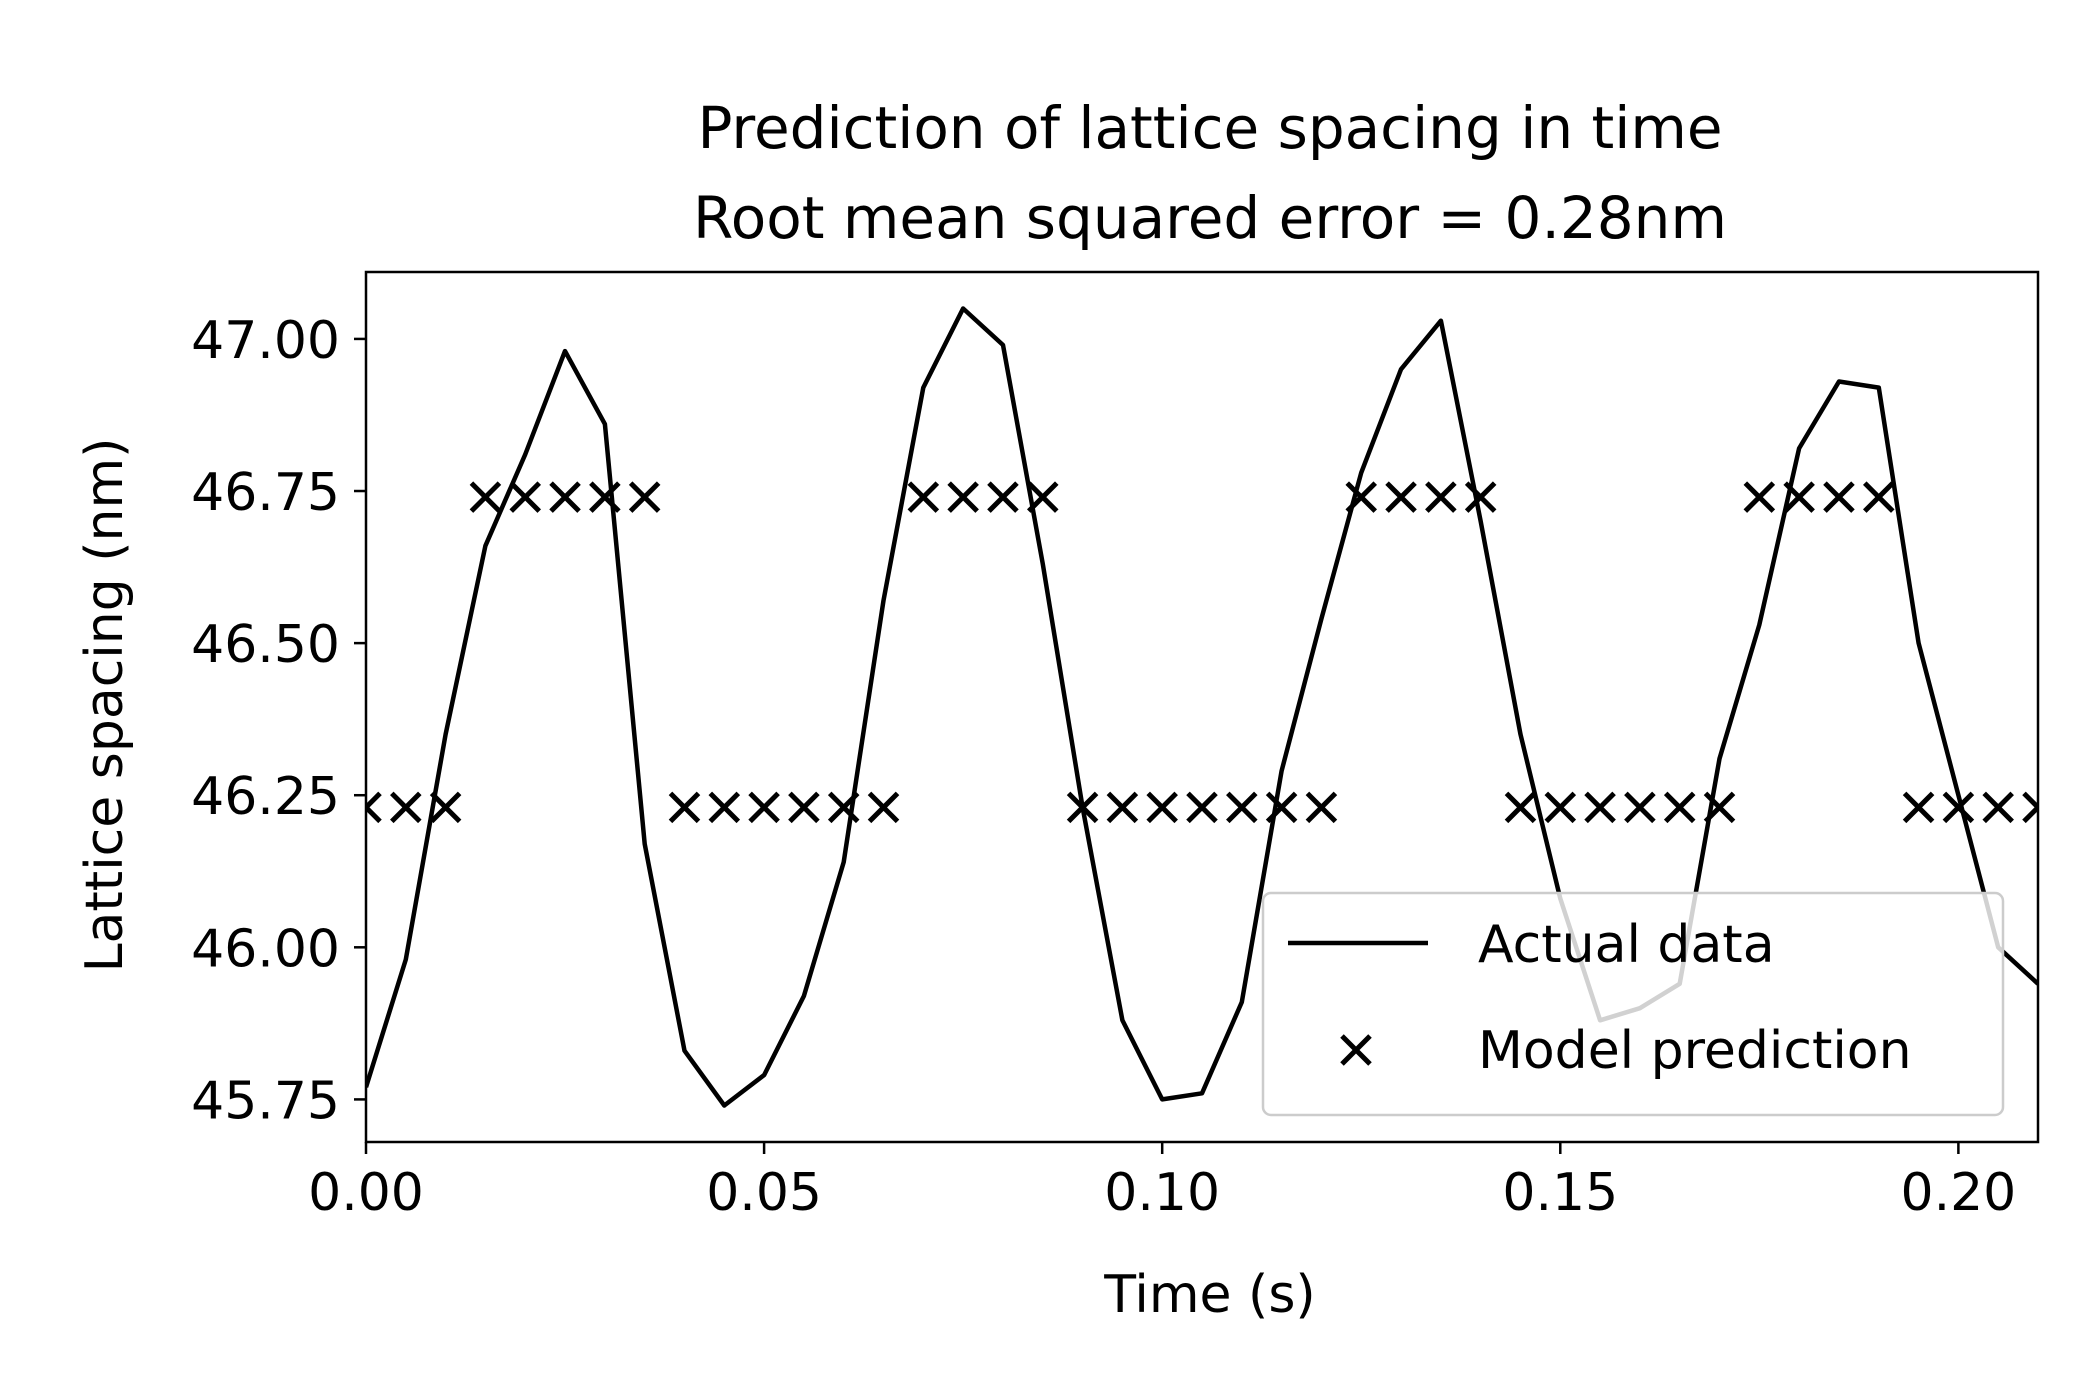 This screenshot has width=2100, height=1400. What do you see at coordinates (265, 1101) in the screenshot?
I see `y-tick-label: 45.75` at bounding box center [265, 1101].